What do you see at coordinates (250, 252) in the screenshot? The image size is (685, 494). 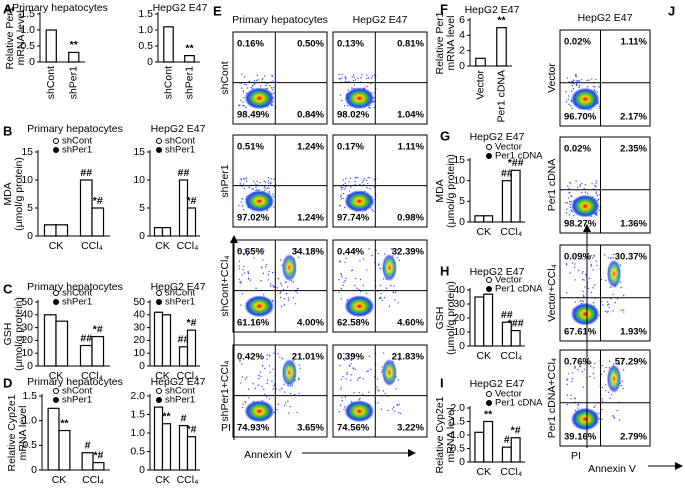 I see `quadrant-percent: 0.65%` at bounding box center [250, 252].